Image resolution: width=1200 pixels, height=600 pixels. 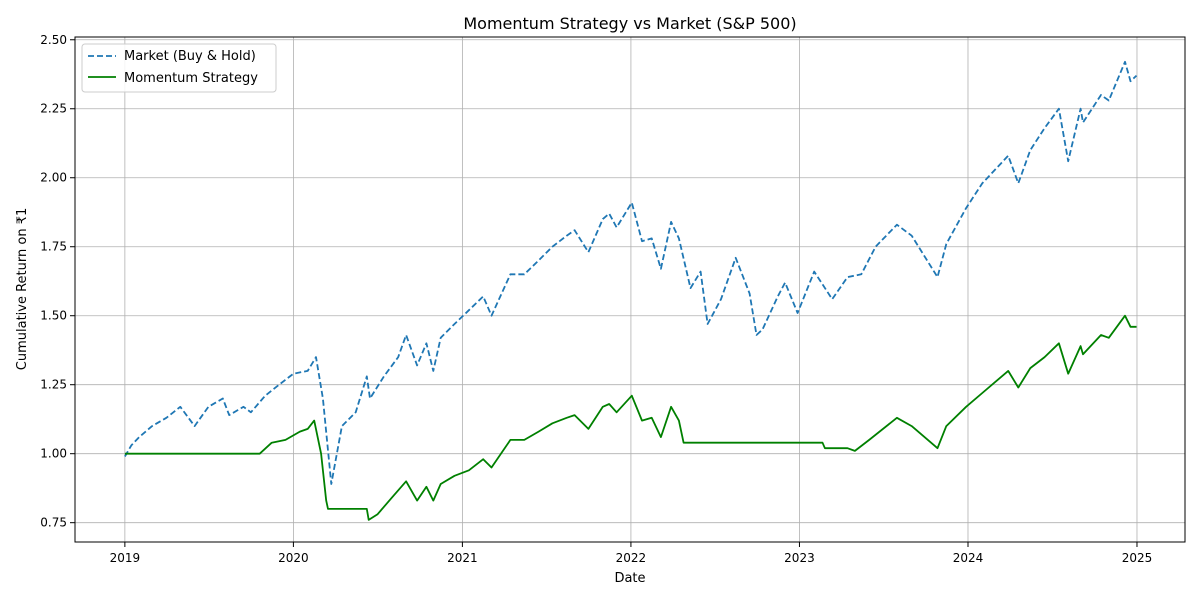 I want to click on x-tick-label: 2020, so click(x=293, y=558).